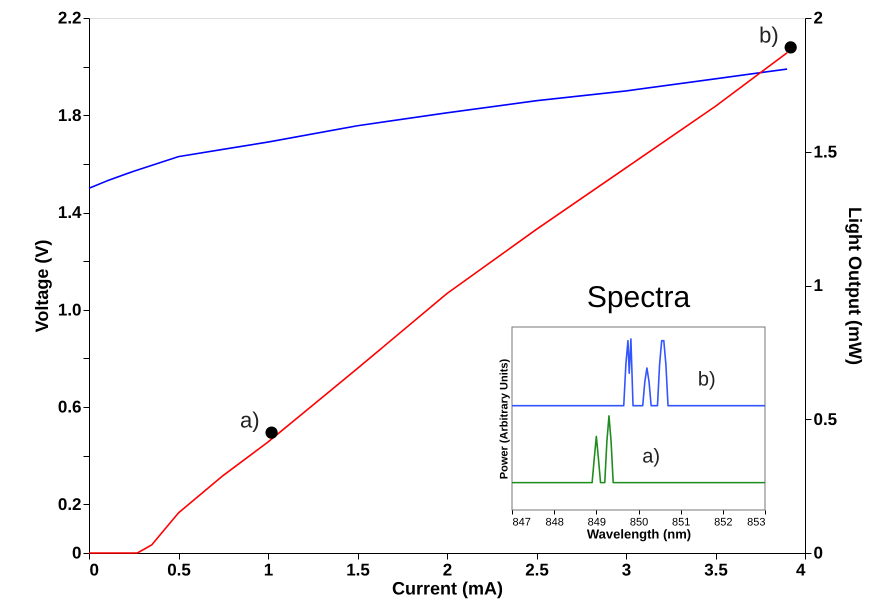 Image resolution: width=891 pixels, height=613 pixels. Describe the element at coordinates (70, 310) in the screenshot. I see `y-tick-label: 1.0` at that location.